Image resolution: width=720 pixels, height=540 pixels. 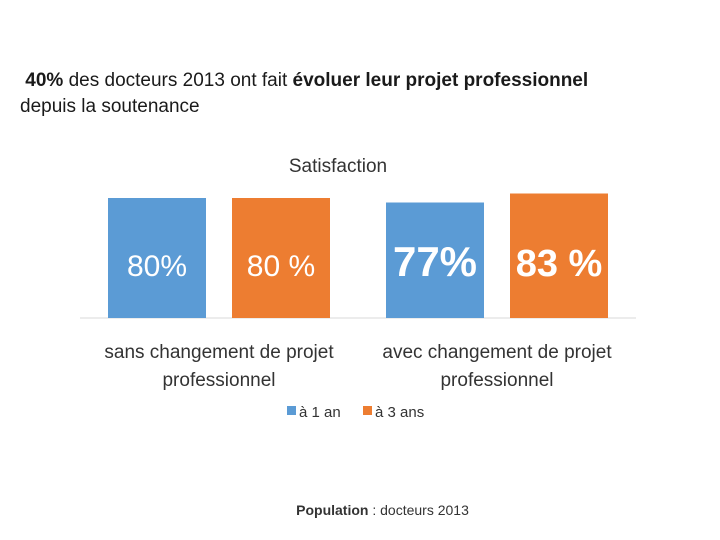 What do you see at coordinates (440, 80) in the screenshot?
I see `heading-emphasis: évoluer leur projet professionnel` at bounding box center [440, 80].